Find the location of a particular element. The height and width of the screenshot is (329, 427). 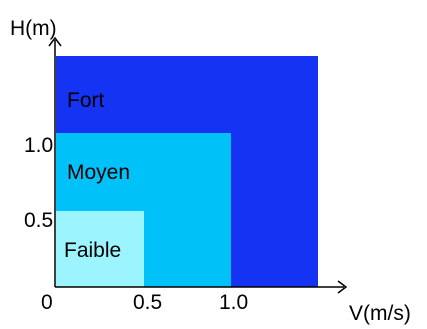

zone-label-moyen: Moyen is located at coordinates (98, 172).